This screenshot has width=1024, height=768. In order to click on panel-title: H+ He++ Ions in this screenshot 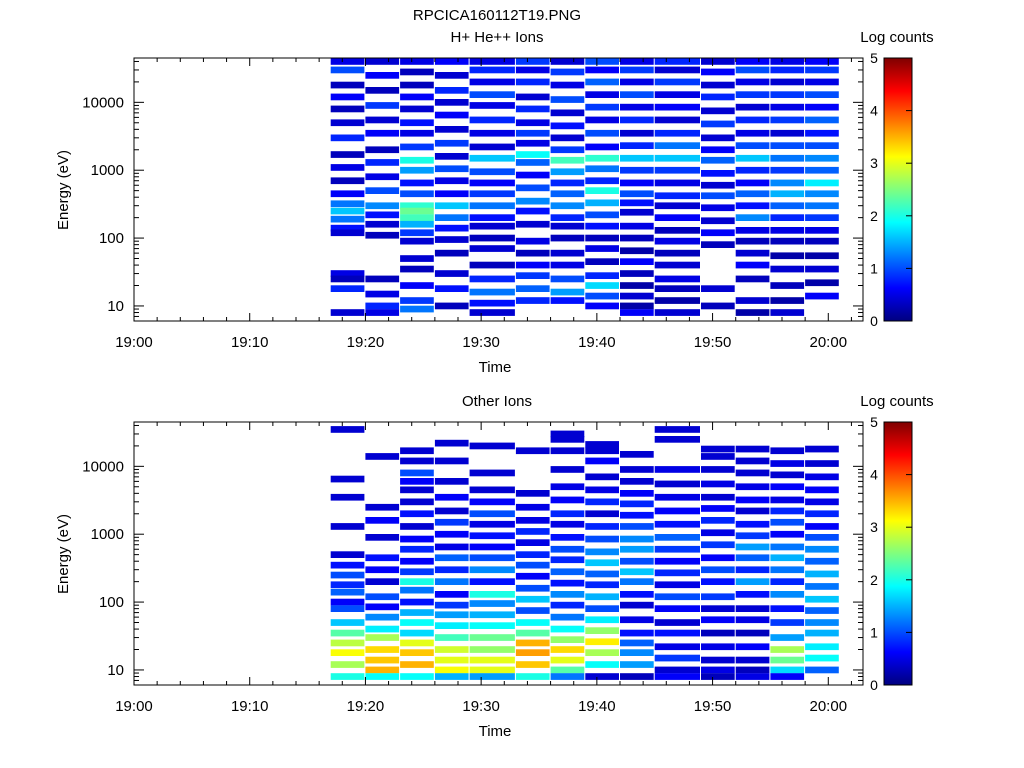, I will do `click(497, 37)`.